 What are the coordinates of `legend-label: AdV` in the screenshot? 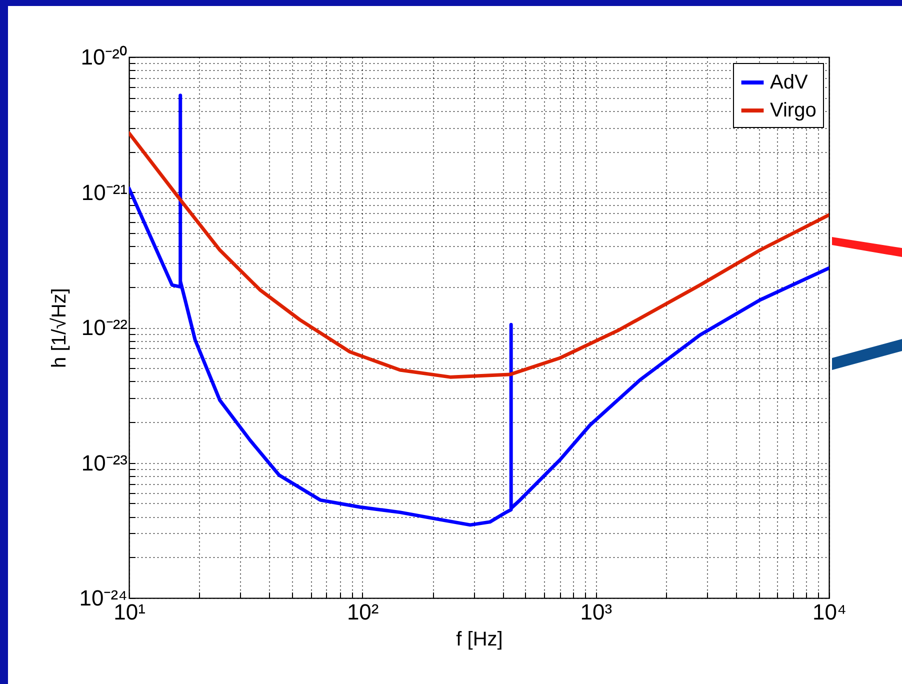 It's located at (789, 83).